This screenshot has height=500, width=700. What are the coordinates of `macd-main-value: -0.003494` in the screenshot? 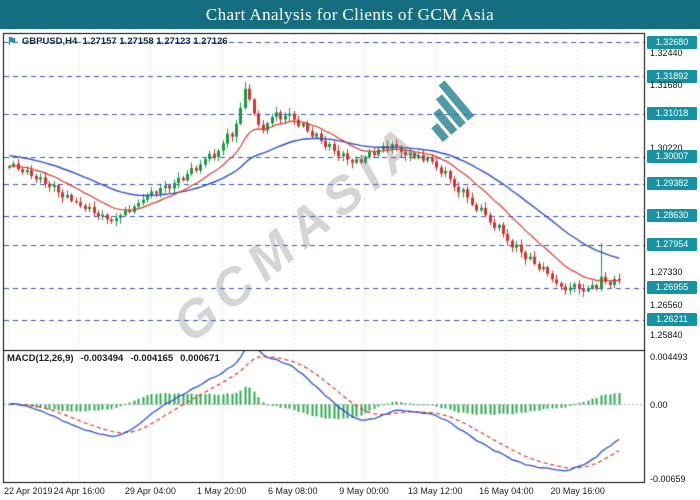 It's located at (102, 358).